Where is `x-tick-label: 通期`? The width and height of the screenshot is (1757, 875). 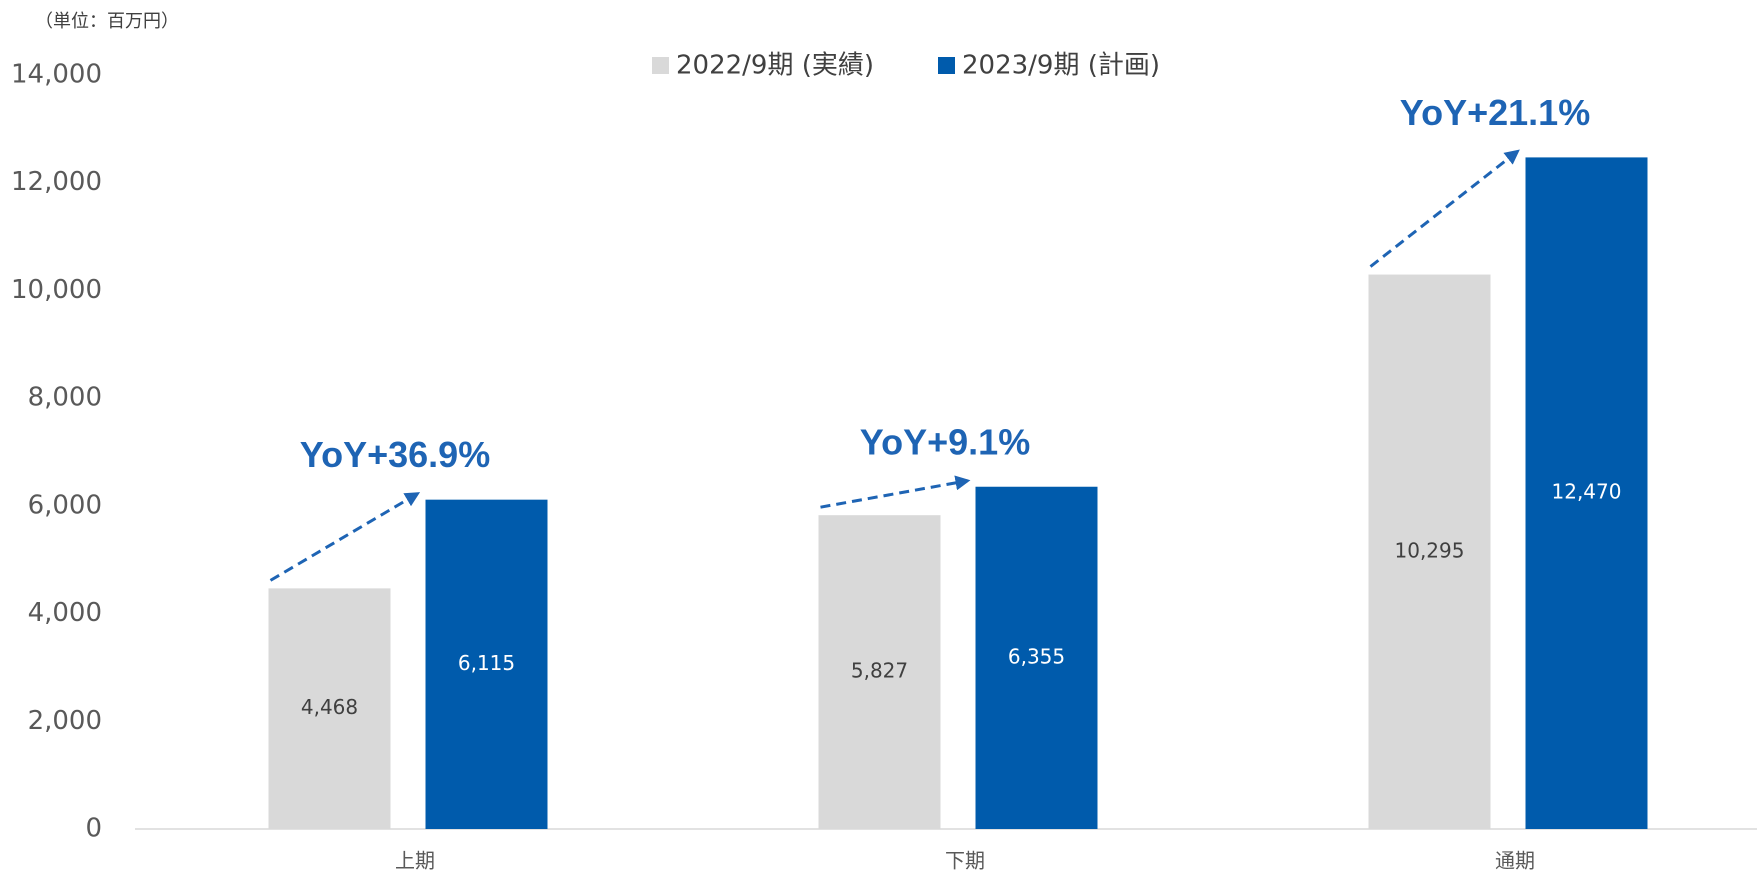 x-tick-label: 通期 is located at coordinates (1515, 861).